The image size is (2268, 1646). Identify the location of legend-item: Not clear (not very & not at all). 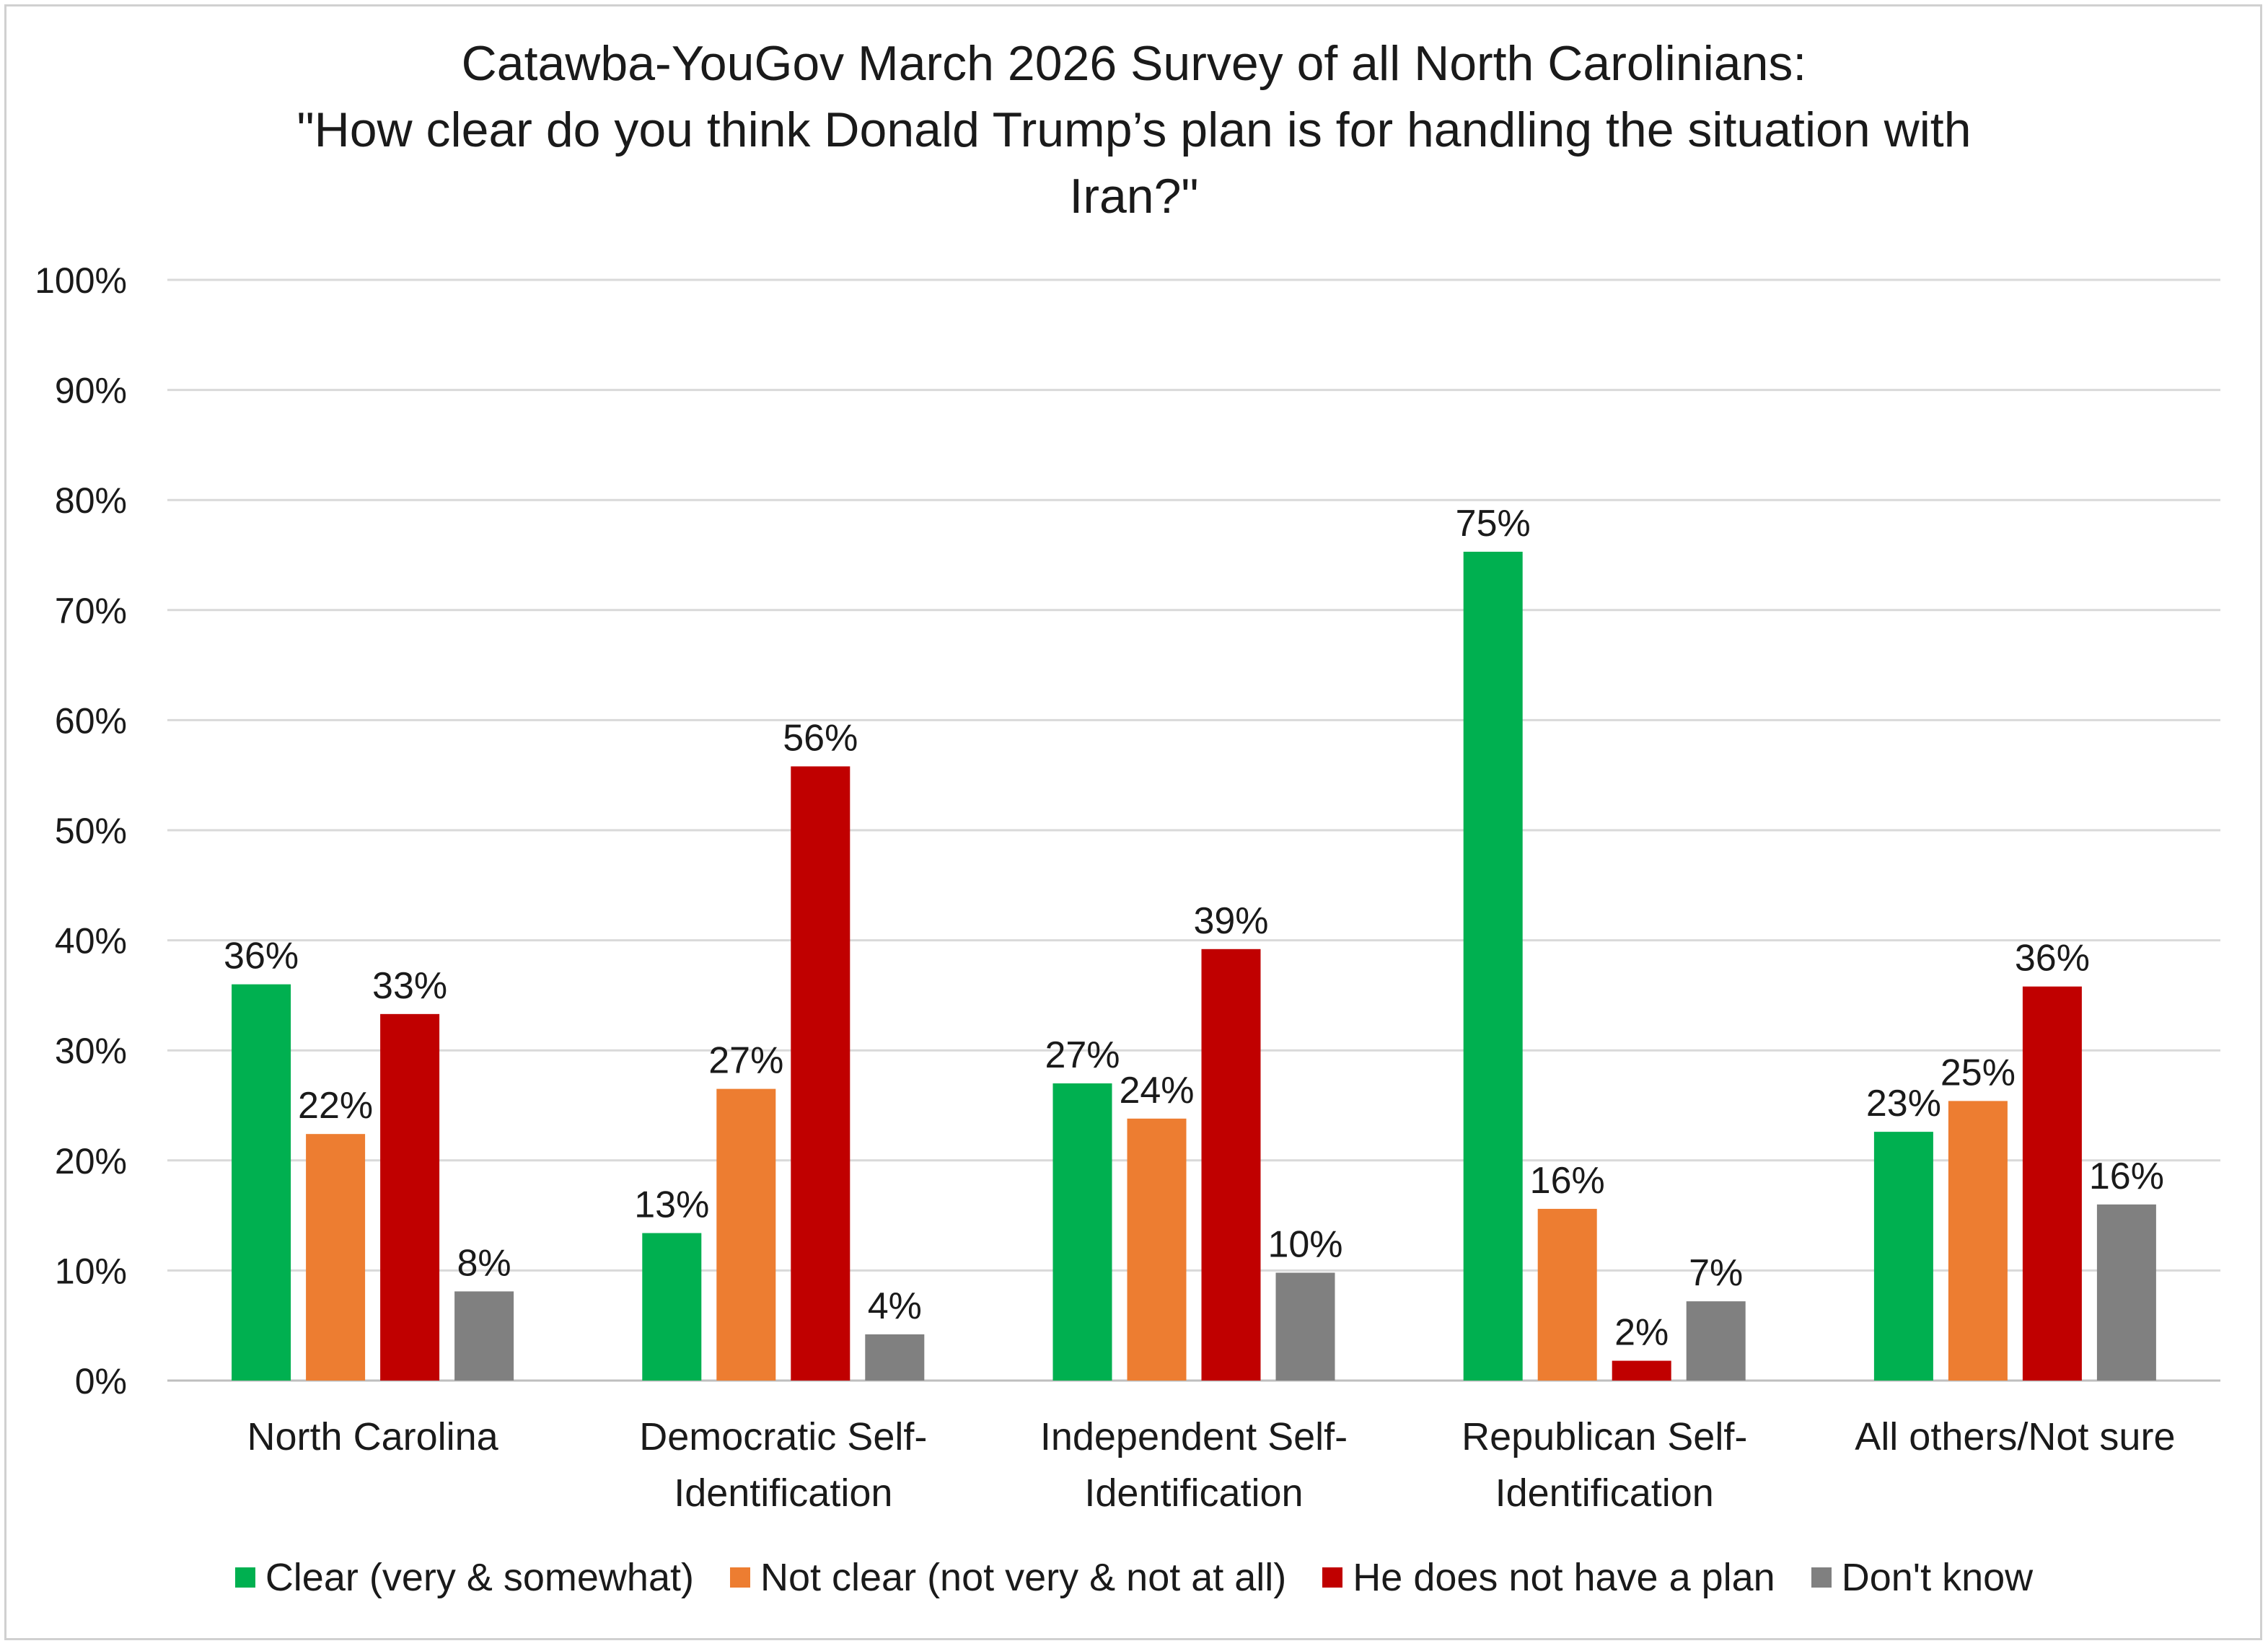
(1008, 1577).